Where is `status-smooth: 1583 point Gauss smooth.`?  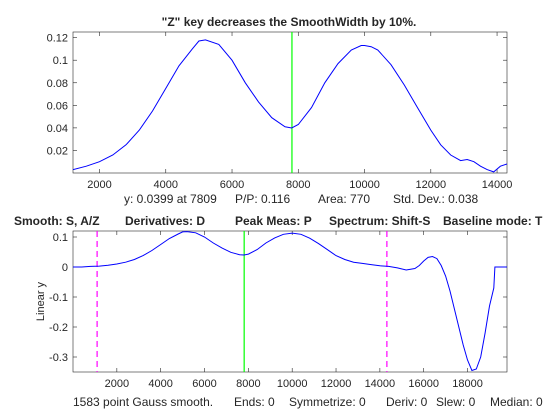 status-smooth: 1583 point Gauss smooth. is located at coordinates (143, 402).